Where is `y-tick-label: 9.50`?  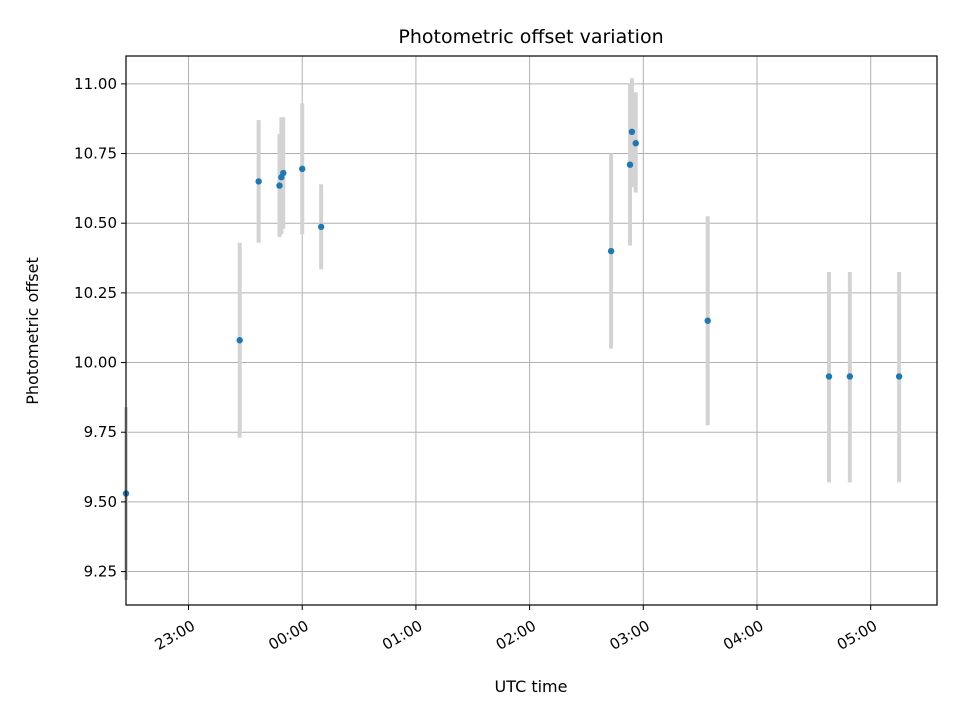 y-tick-label: 9.50 is located at coordinates (100, 502).